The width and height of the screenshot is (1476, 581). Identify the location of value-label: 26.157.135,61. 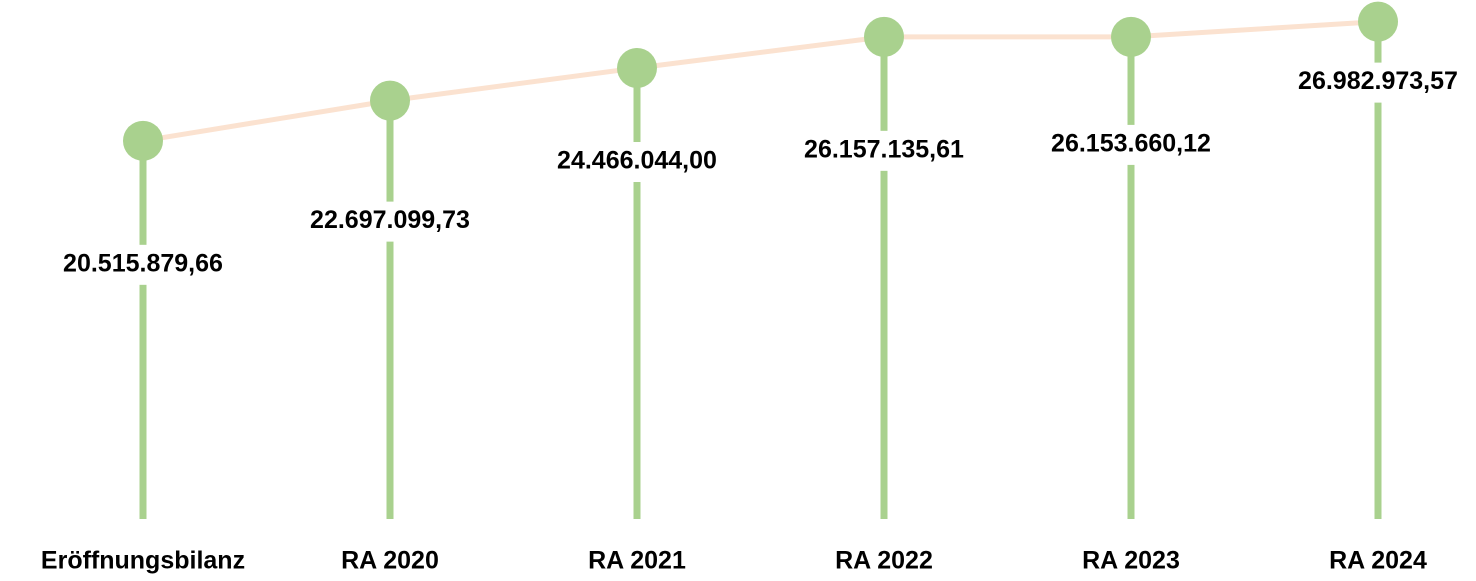
(884, 149).